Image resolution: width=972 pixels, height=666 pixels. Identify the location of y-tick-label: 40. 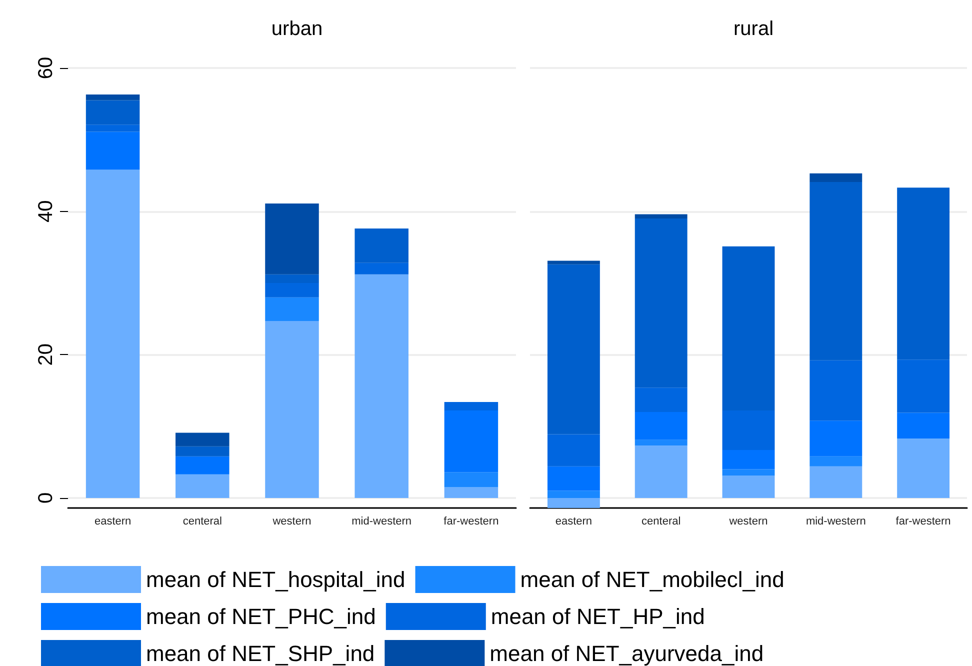
(46, 211).